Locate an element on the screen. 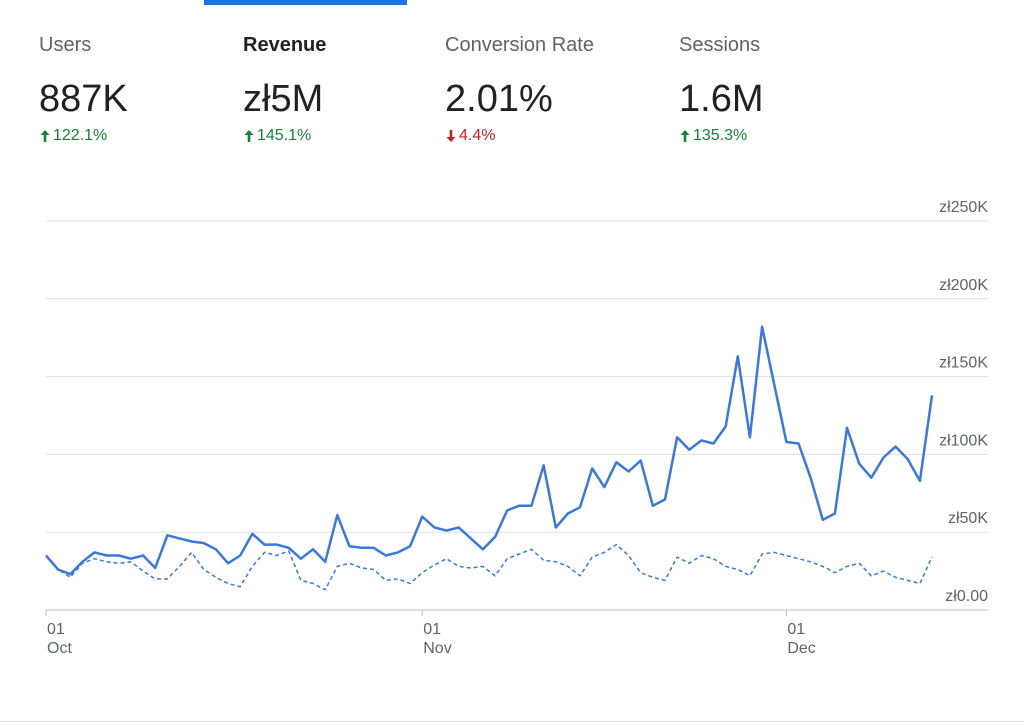 The image size is (1024, 722). metric-change: 145.1% is located at coordinates (277, 136).